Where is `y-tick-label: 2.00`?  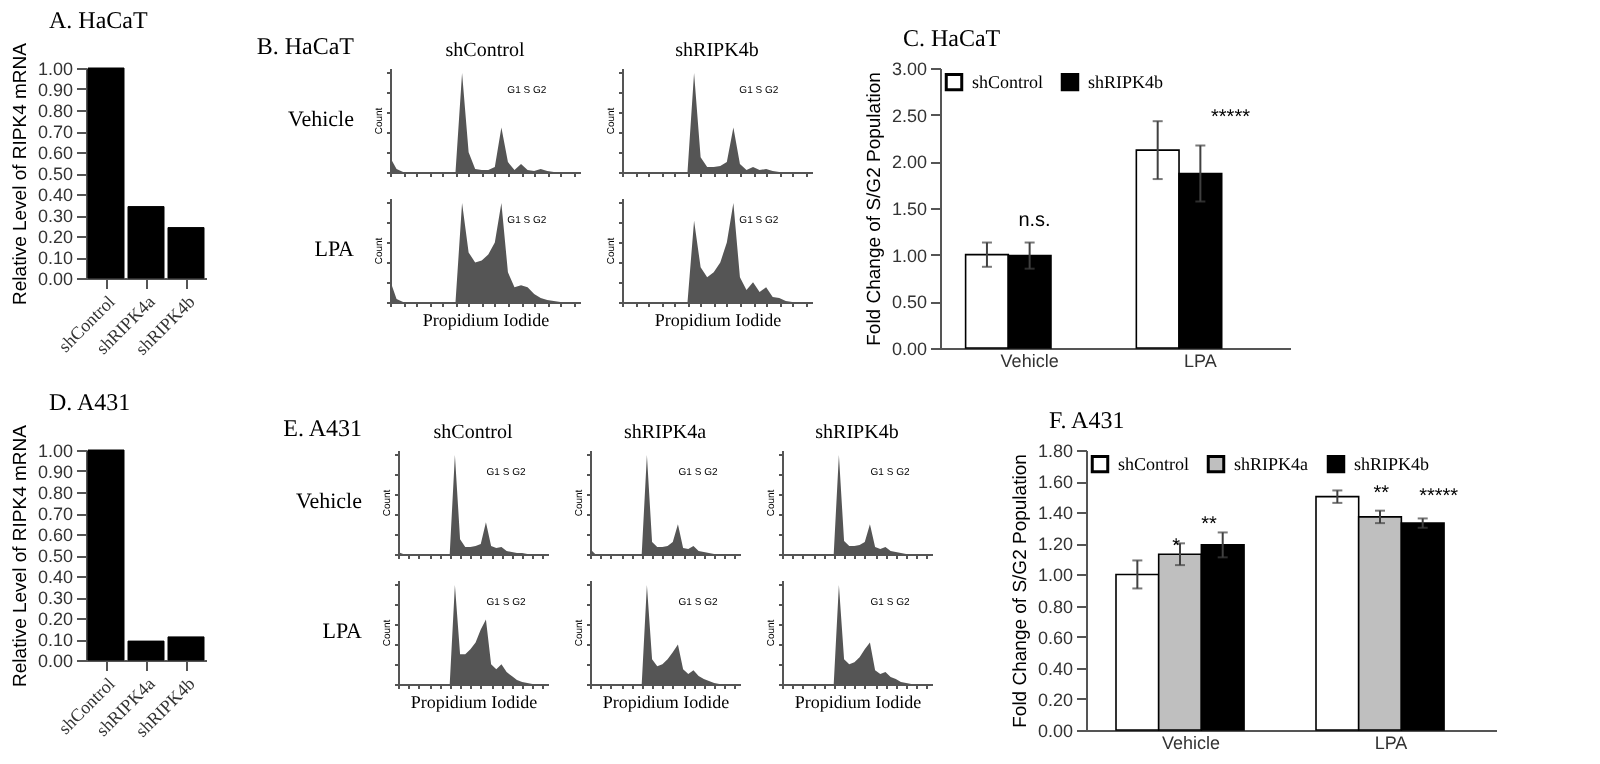
y-tick-label: 2.00 is located at coordinates (909, 162).